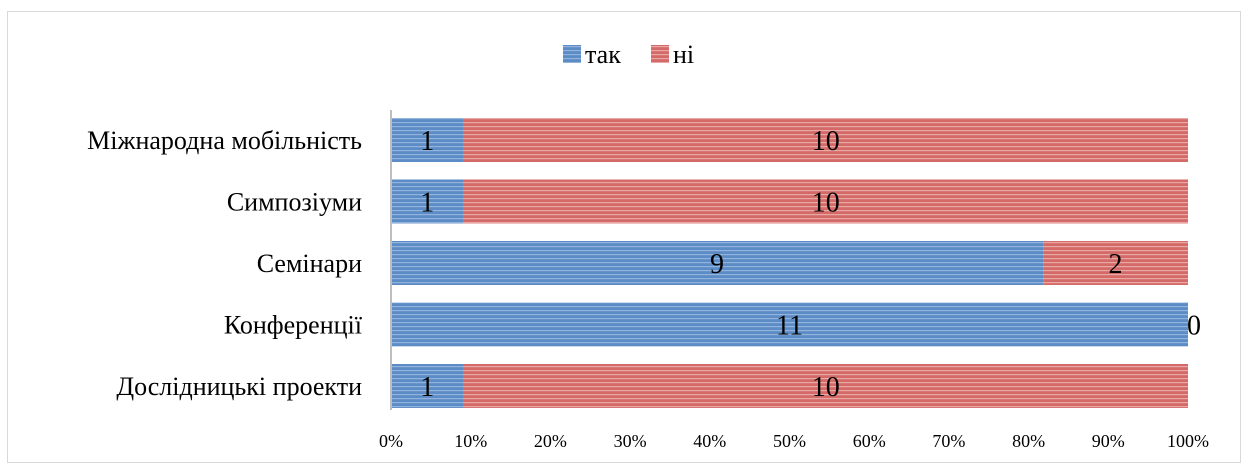 The image size is (1250, 467). What do you see at coordinates (1028, 441) in the screenshot?
I see `x-tick-label-8: 80%` at bounding box center [1028, 441].